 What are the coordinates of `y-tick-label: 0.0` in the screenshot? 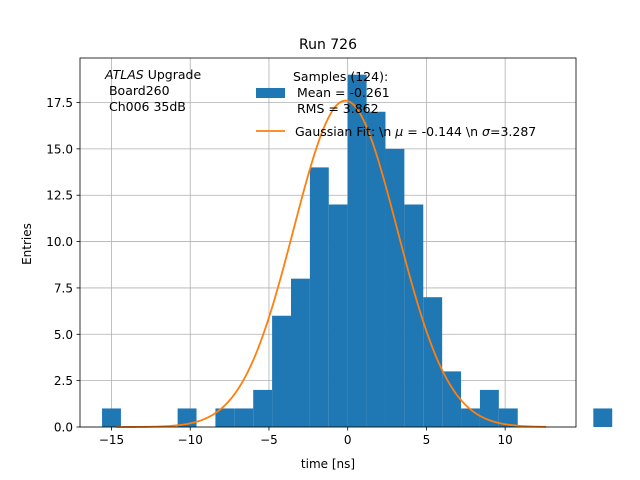 It's located at (63, 428).